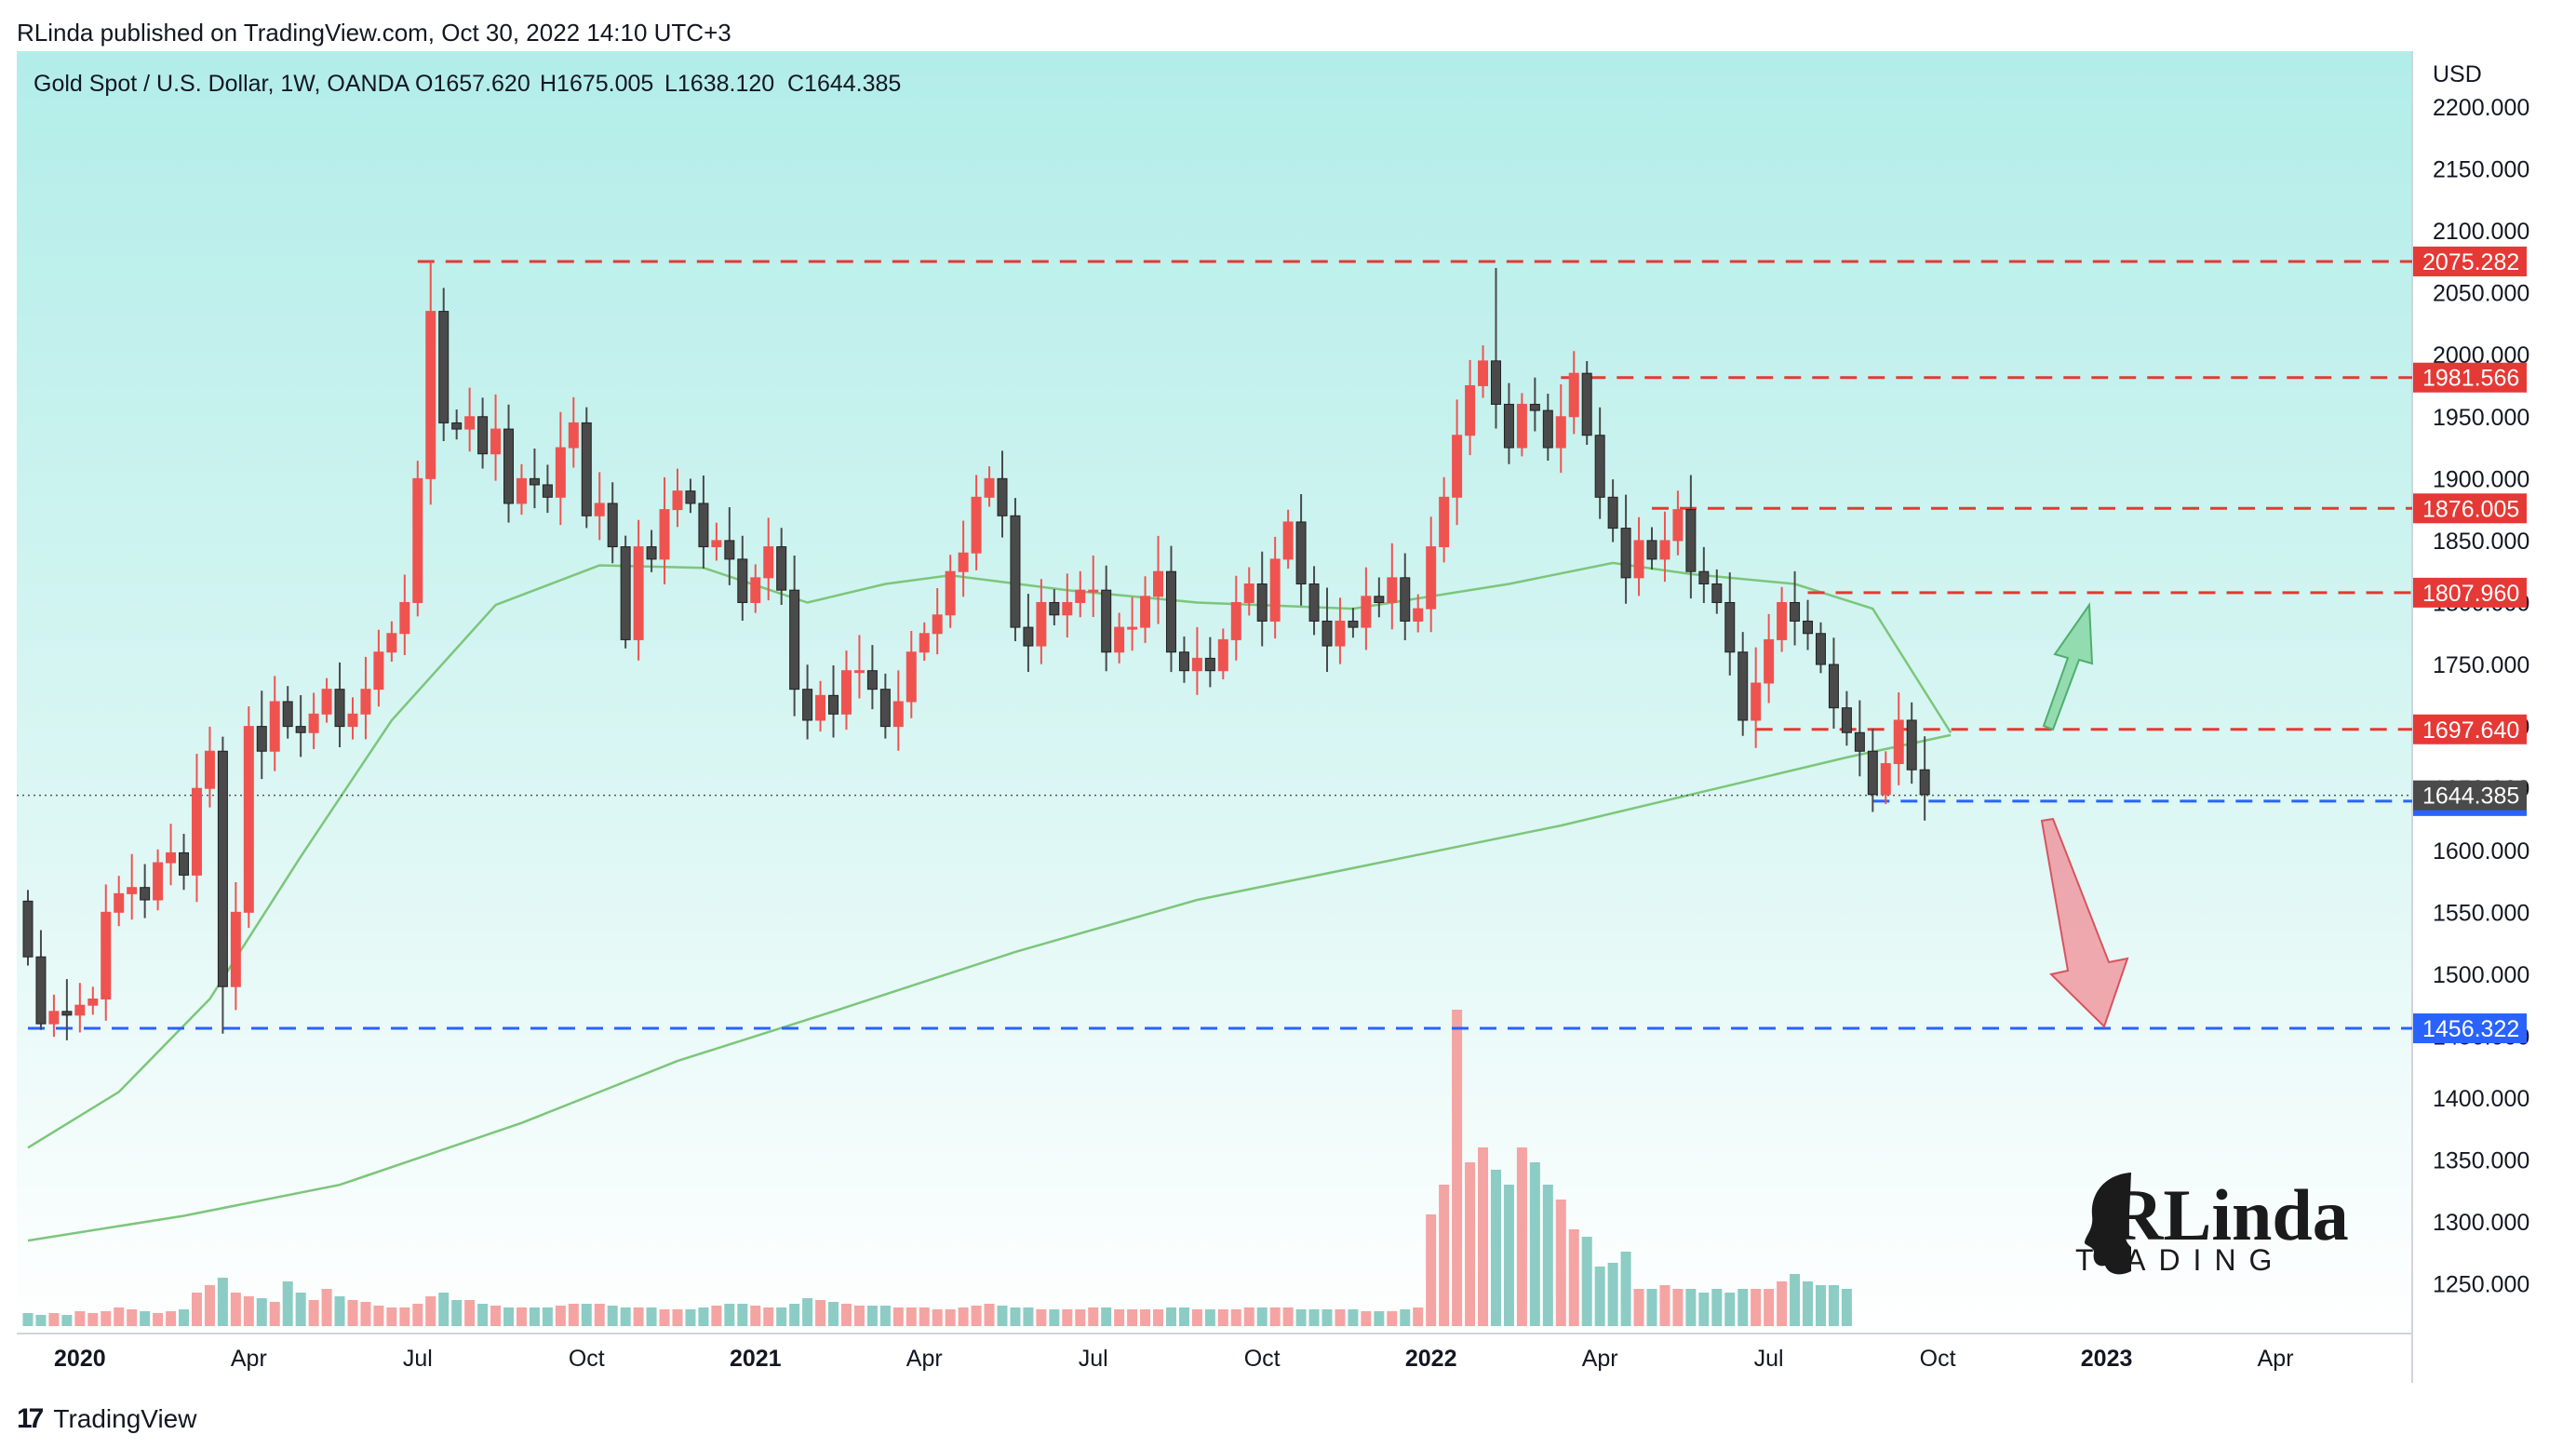 This screenshot has width=2576, height=1448. I want to click on footer-brand: 17 TradingView, so click(106, 1419).